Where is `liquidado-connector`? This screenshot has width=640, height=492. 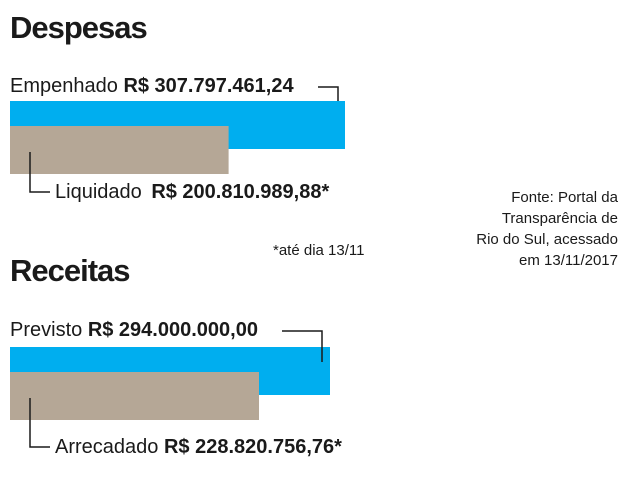
liquidado-connector is located at coordinates (39, 172).